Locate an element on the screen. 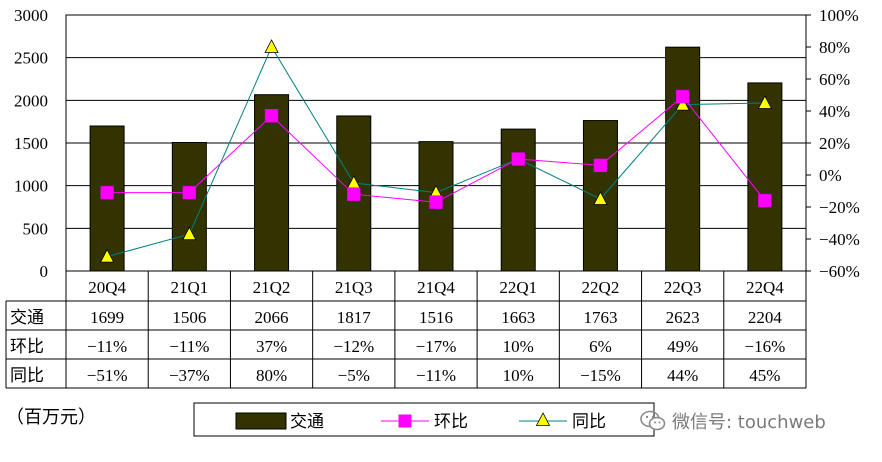 This screenshot has height=462, width=882. right-tick-label: 80% is located at coordinates (834, 47).